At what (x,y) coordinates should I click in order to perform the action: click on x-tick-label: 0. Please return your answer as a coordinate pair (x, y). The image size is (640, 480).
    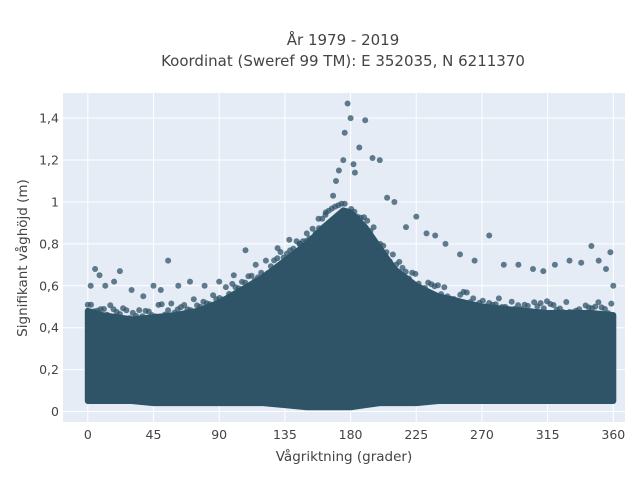
    Looking at the image, I should click on (88, 434).